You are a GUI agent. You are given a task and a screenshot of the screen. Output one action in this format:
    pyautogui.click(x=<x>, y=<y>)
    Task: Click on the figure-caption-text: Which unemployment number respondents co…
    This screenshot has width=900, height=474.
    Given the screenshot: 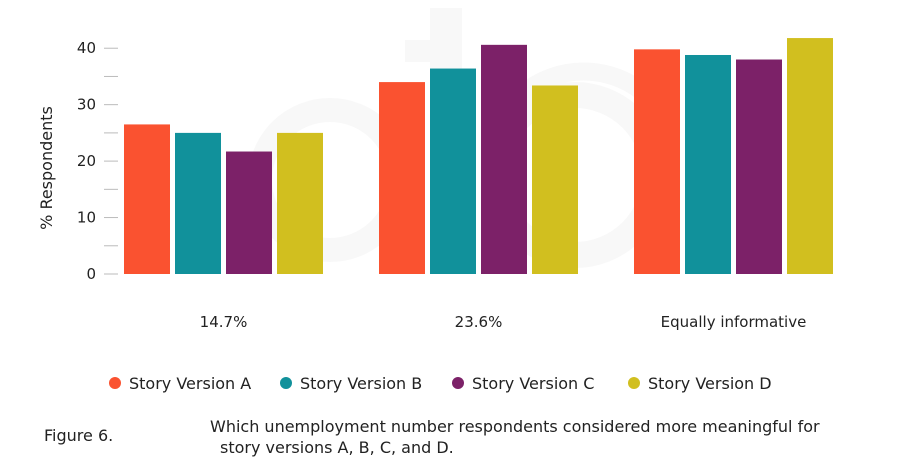 What is the action you would take?
    pyautogui.click(x=550, y=437)
    